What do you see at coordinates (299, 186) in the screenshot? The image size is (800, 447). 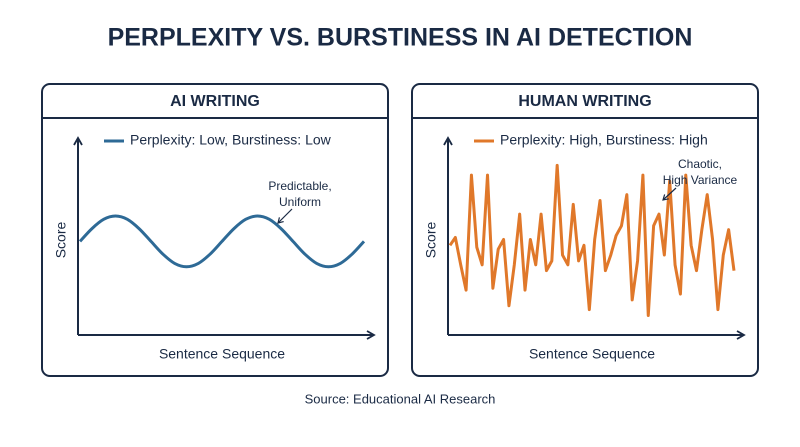 I see `annotation: Predictable,` at bounding box center [299, 186].